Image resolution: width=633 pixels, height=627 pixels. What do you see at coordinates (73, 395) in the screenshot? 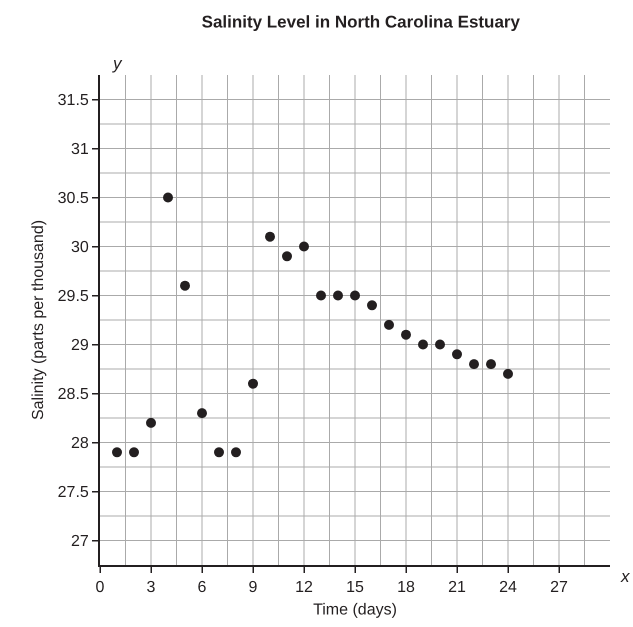
I see `y-tick-label: 28.5` at bounding box center [73, 395].